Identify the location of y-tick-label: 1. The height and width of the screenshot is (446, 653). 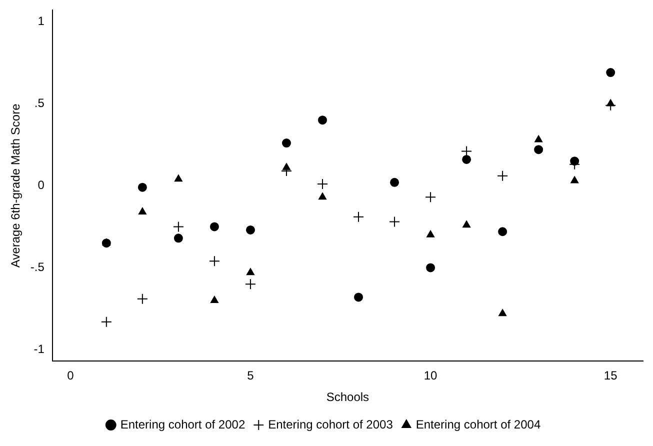
(41, 21).